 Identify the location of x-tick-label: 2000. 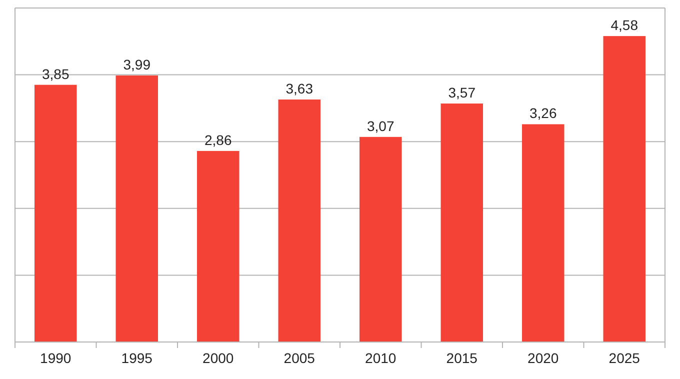
(218, 358).